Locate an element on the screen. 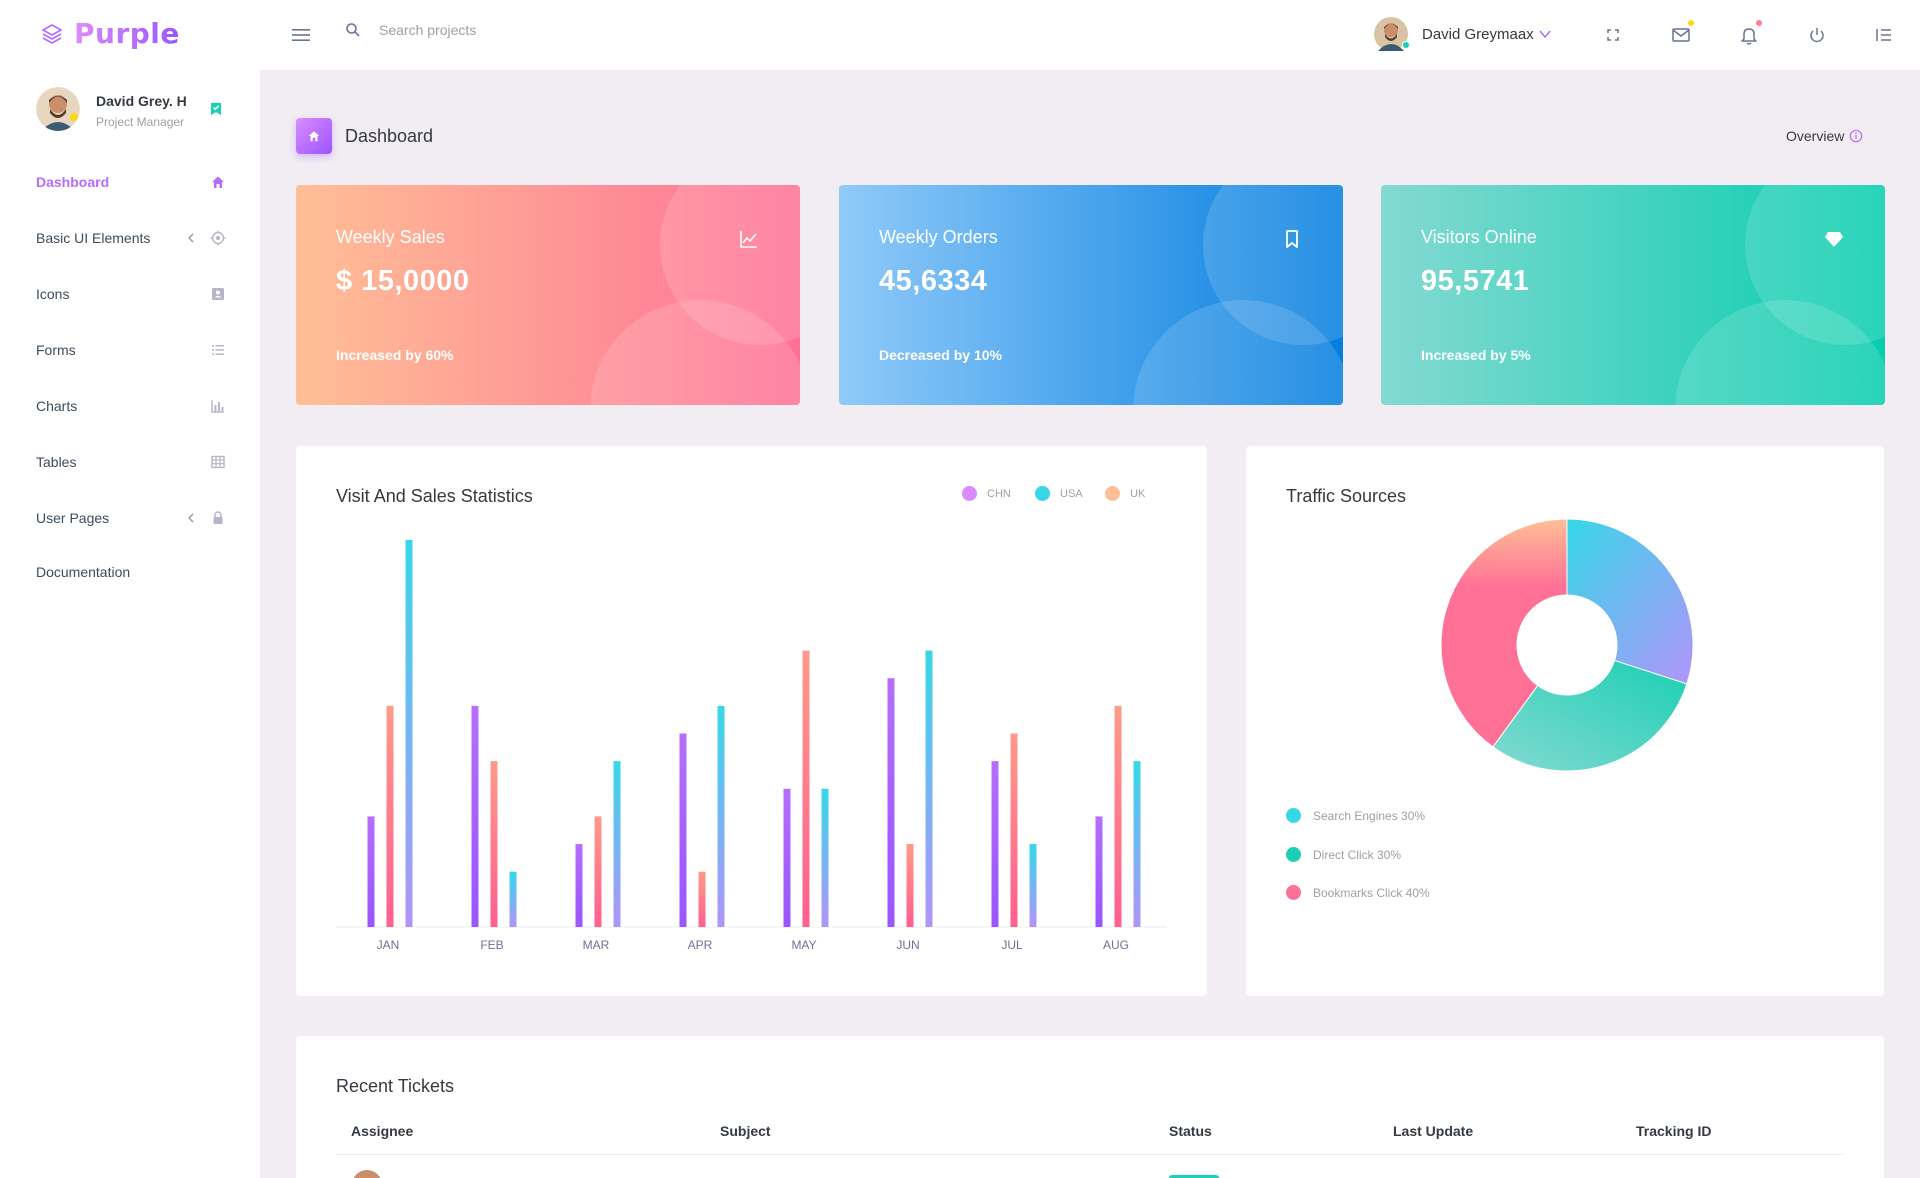 Image resolution: width=1920 pixels, height=1178 pixels. top-navbar: Purple David Greymaax is located at coordinates (960, 35).